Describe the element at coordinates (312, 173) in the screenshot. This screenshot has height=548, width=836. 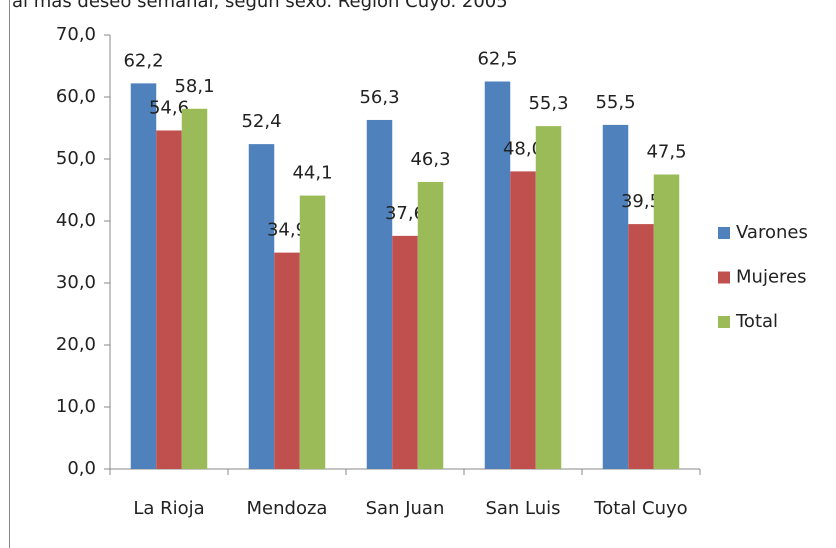
I see `value-label: 44,1` at that location.